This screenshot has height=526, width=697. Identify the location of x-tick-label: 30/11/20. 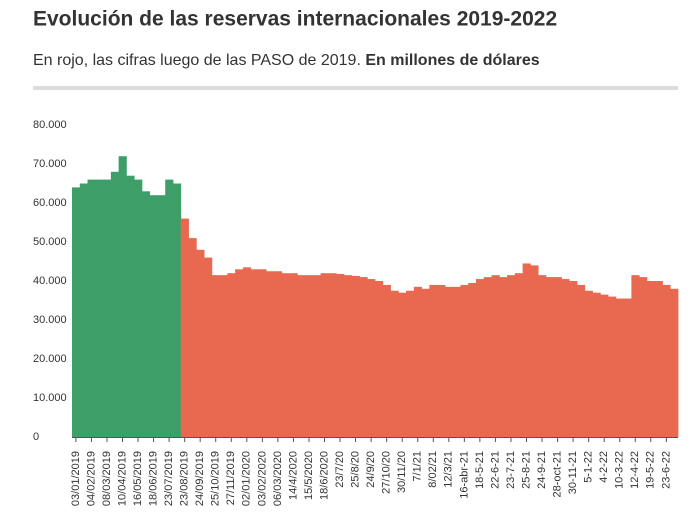
(402, 472).